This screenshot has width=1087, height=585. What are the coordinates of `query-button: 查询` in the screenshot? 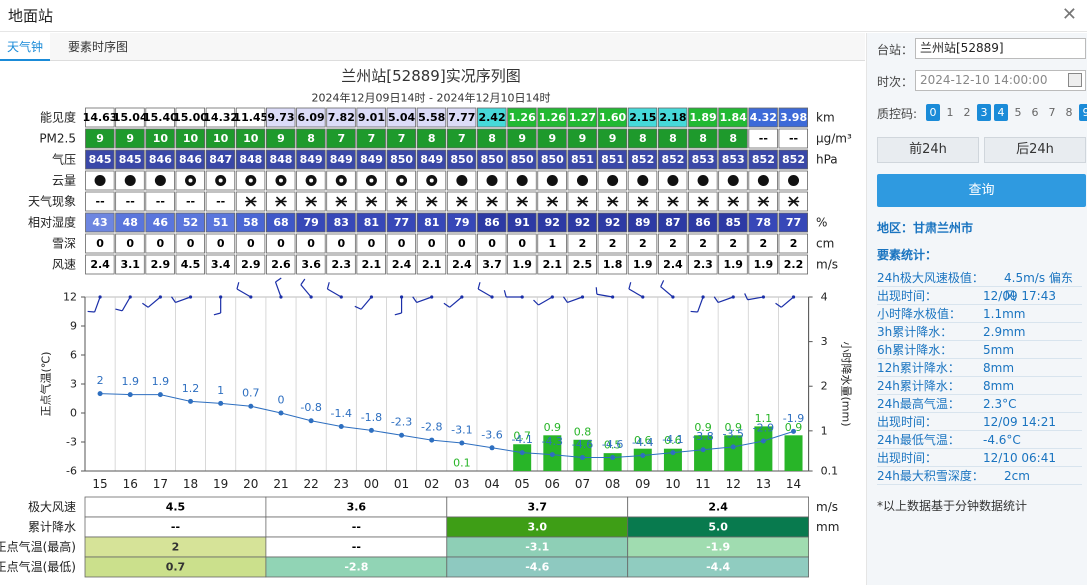 It's located at (981, 190).